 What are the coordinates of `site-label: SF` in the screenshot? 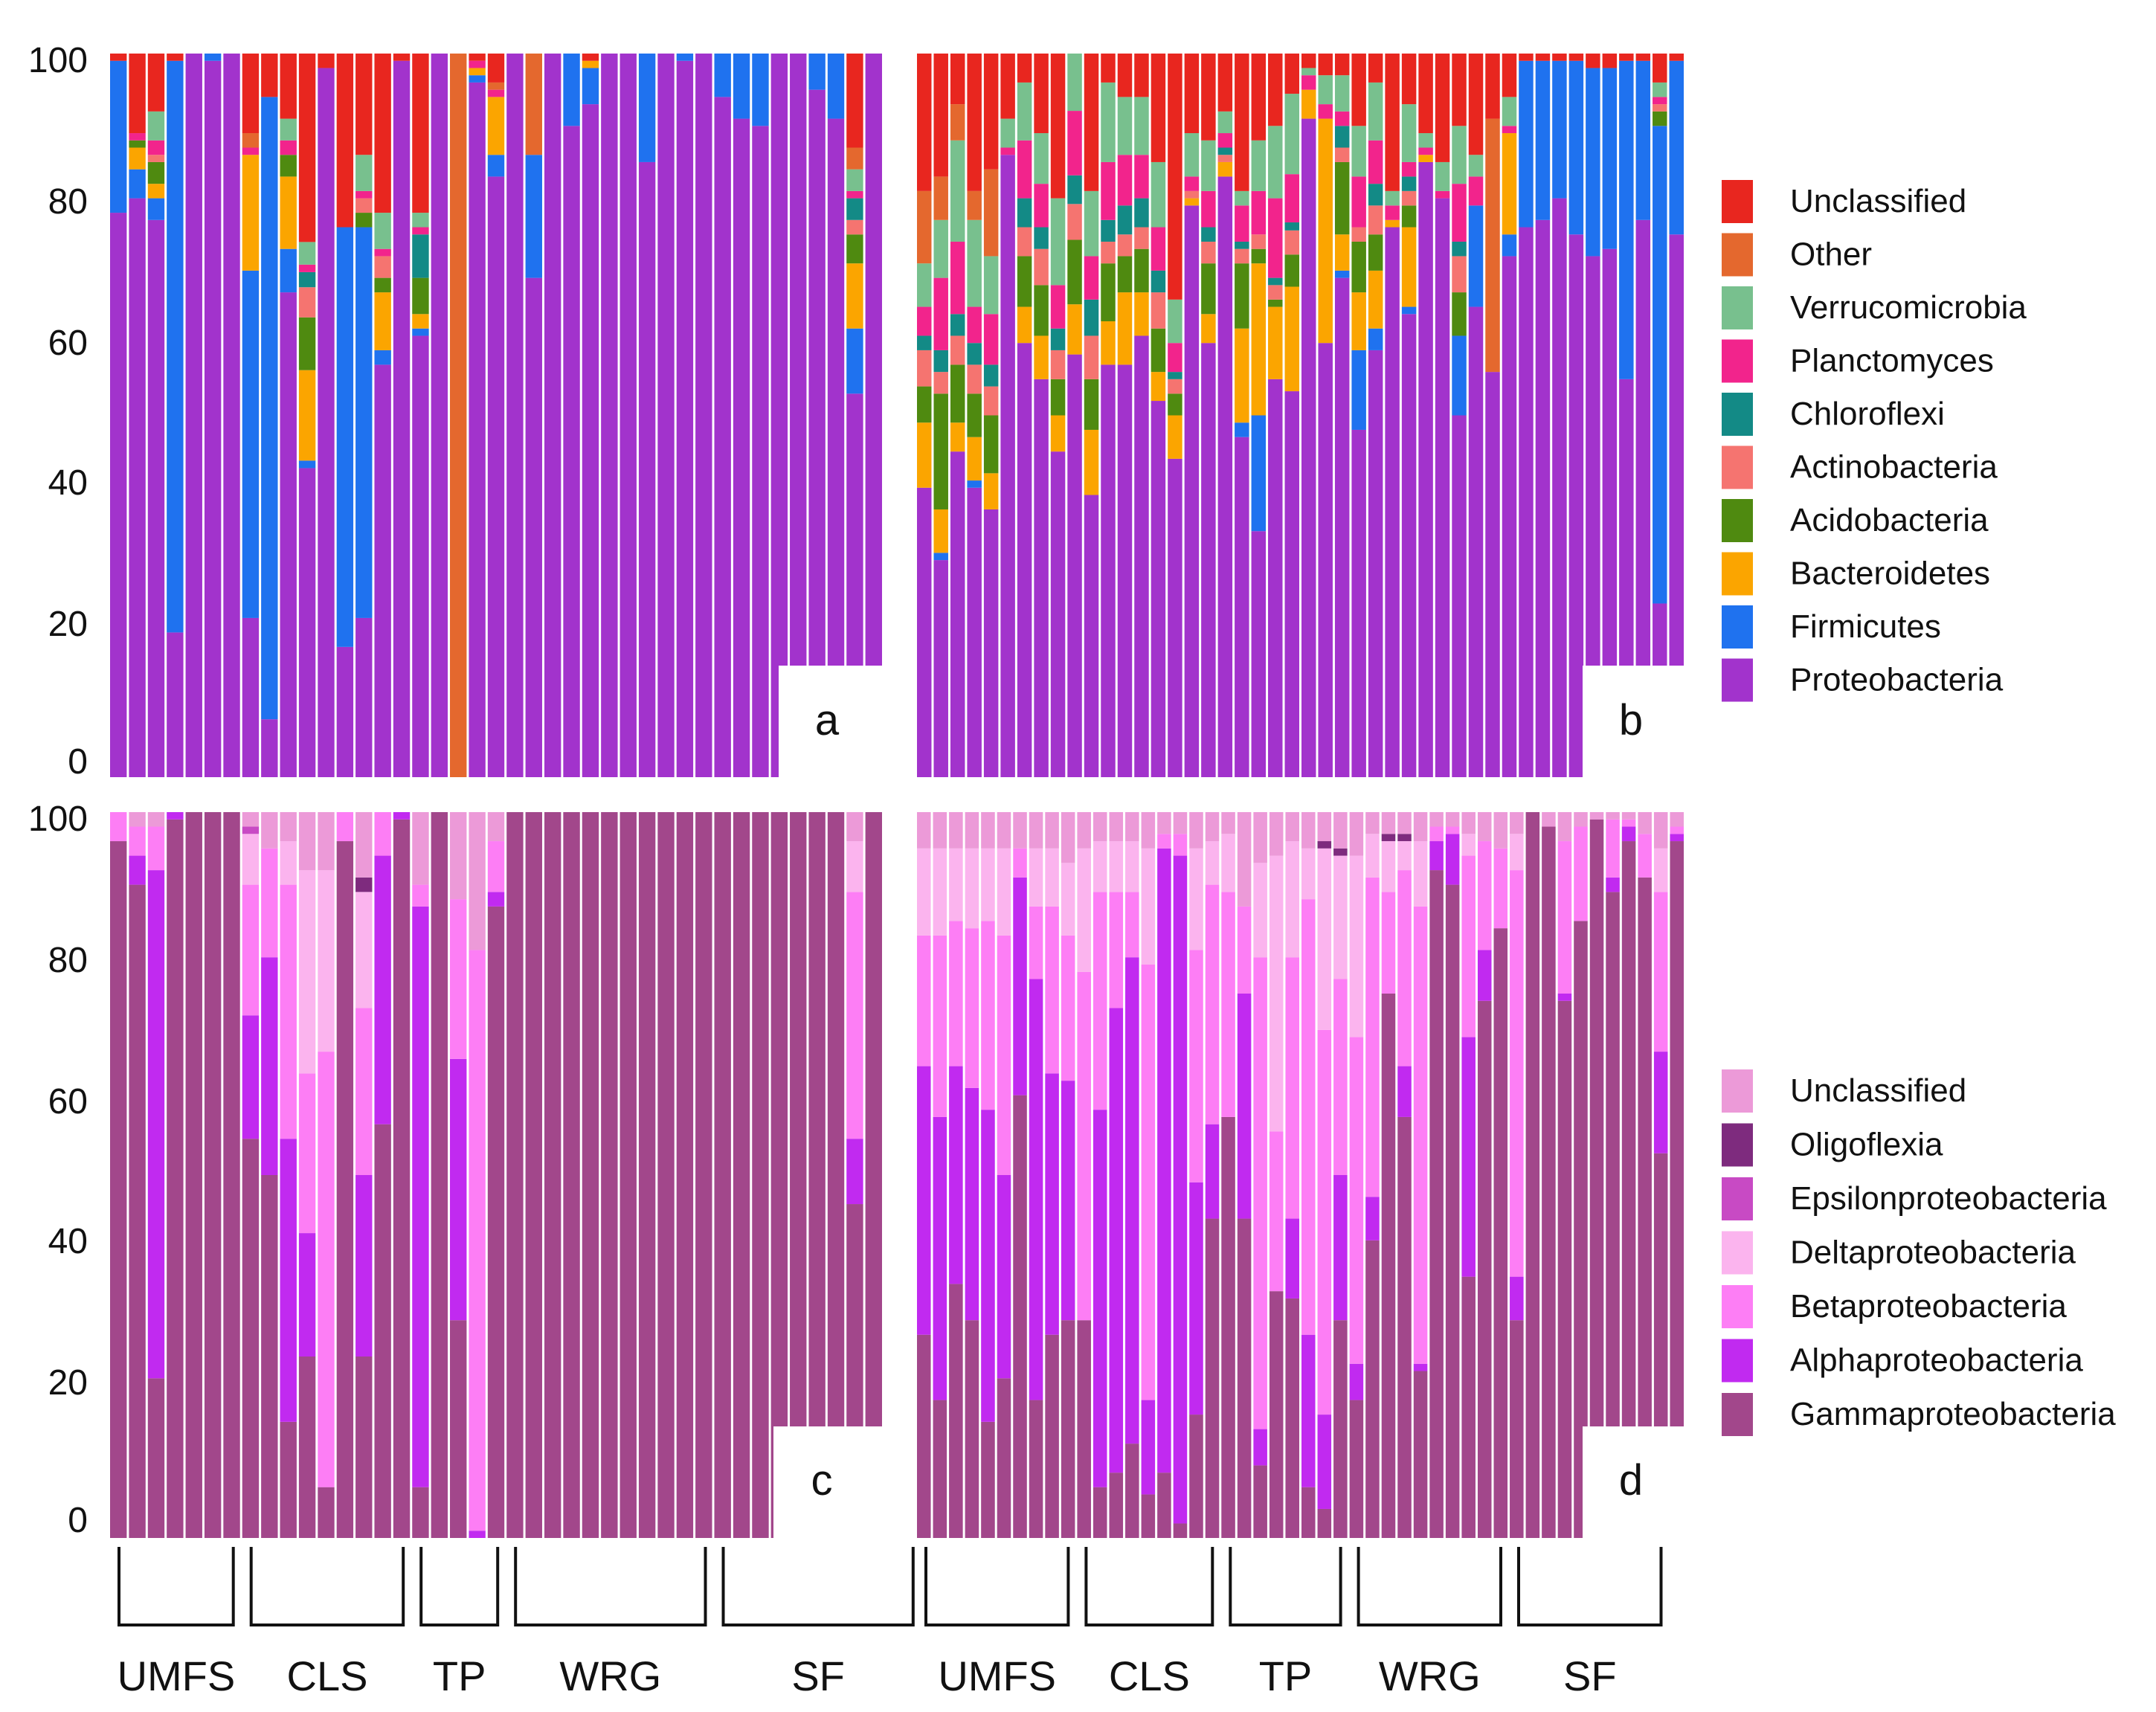 It's located at (1590, 1676).